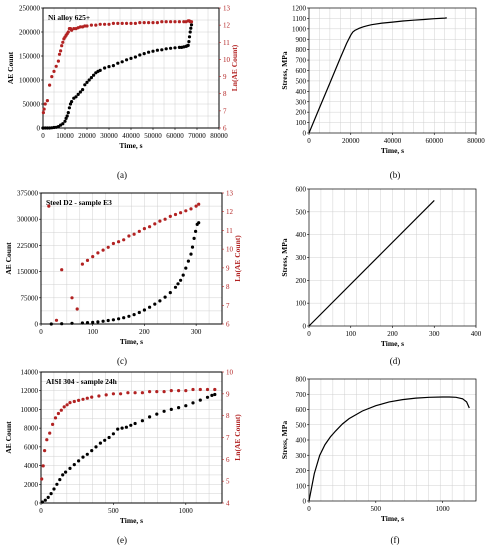 Image resolution: width=492 pixels, height=550 pixels. What do you see at coordinates (376, 509) in the screenshot?
I see `x-tick-label: 500` at bounding box center [376, 509].